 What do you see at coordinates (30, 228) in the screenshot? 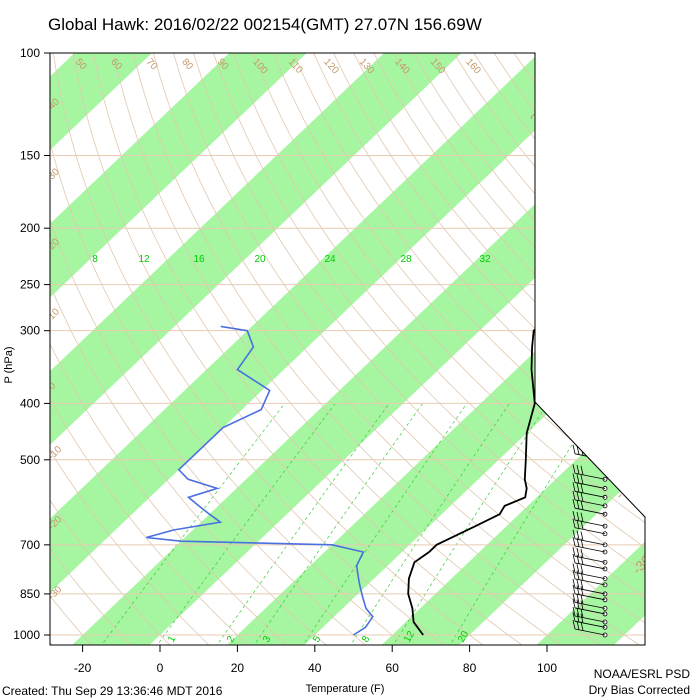
I see `y-tick-label: 200` at bounding box center [30, 228].